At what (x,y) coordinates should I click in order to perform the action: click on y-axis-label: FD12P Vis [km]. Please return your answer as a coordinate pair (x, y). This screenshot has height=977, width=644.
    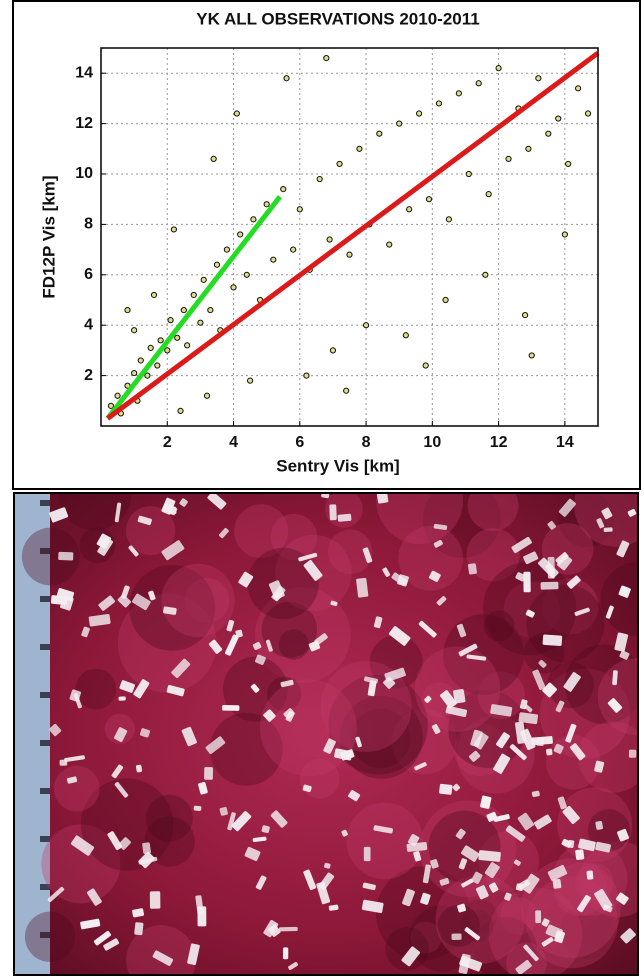
    Looking at the image, I should click on (48, 236).